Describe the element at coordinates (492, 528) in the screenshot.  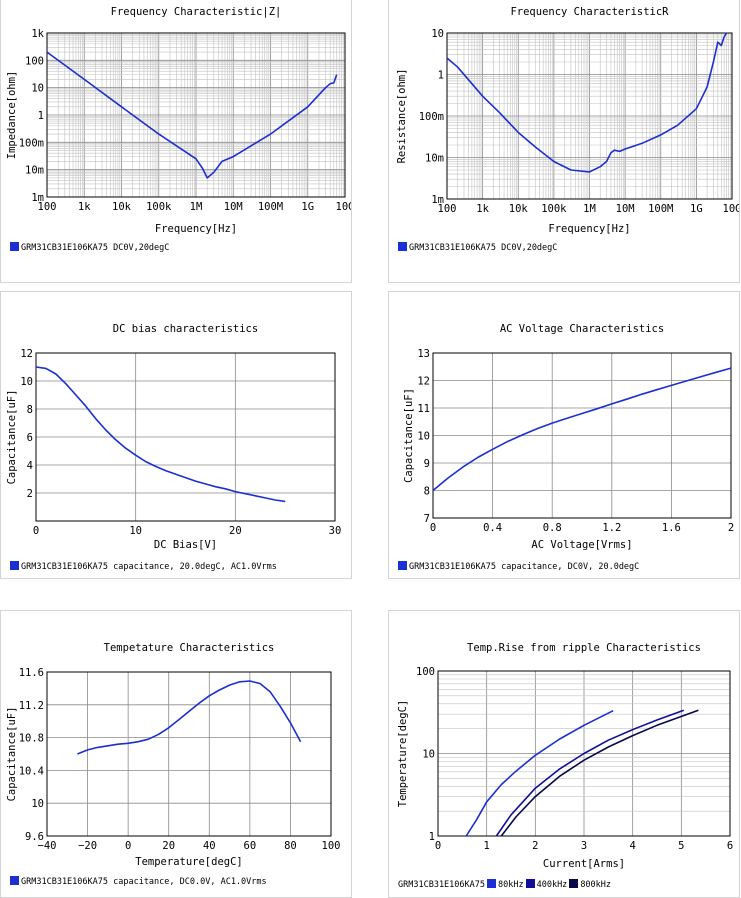
I see `x-tick-label: 0.4` at that location.